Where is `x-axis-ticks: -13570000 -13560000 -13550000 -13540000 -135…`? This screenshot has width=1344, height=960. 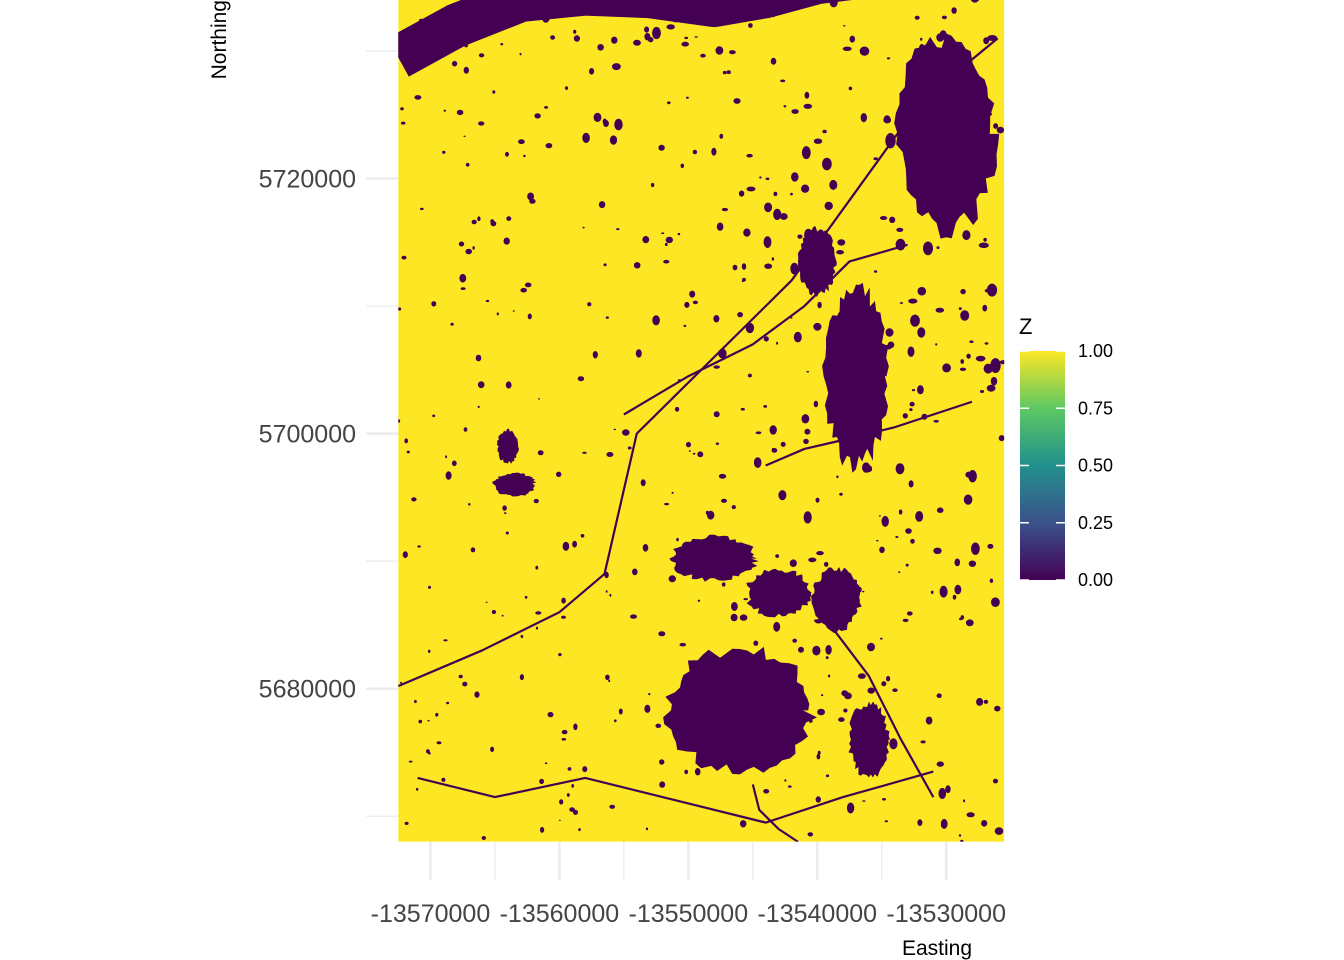
x-axis-ticks: -13570000 -13560000 -13550000 -13540000 -135… is located at coordinates (688, 914).